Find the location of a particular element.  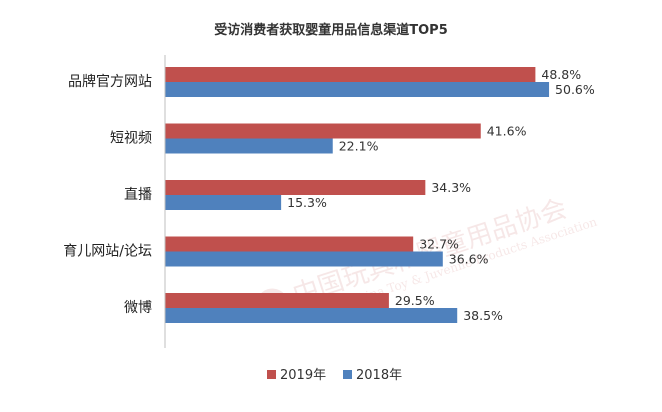

data-label: 48.8% is located at coordinates (561, 74).